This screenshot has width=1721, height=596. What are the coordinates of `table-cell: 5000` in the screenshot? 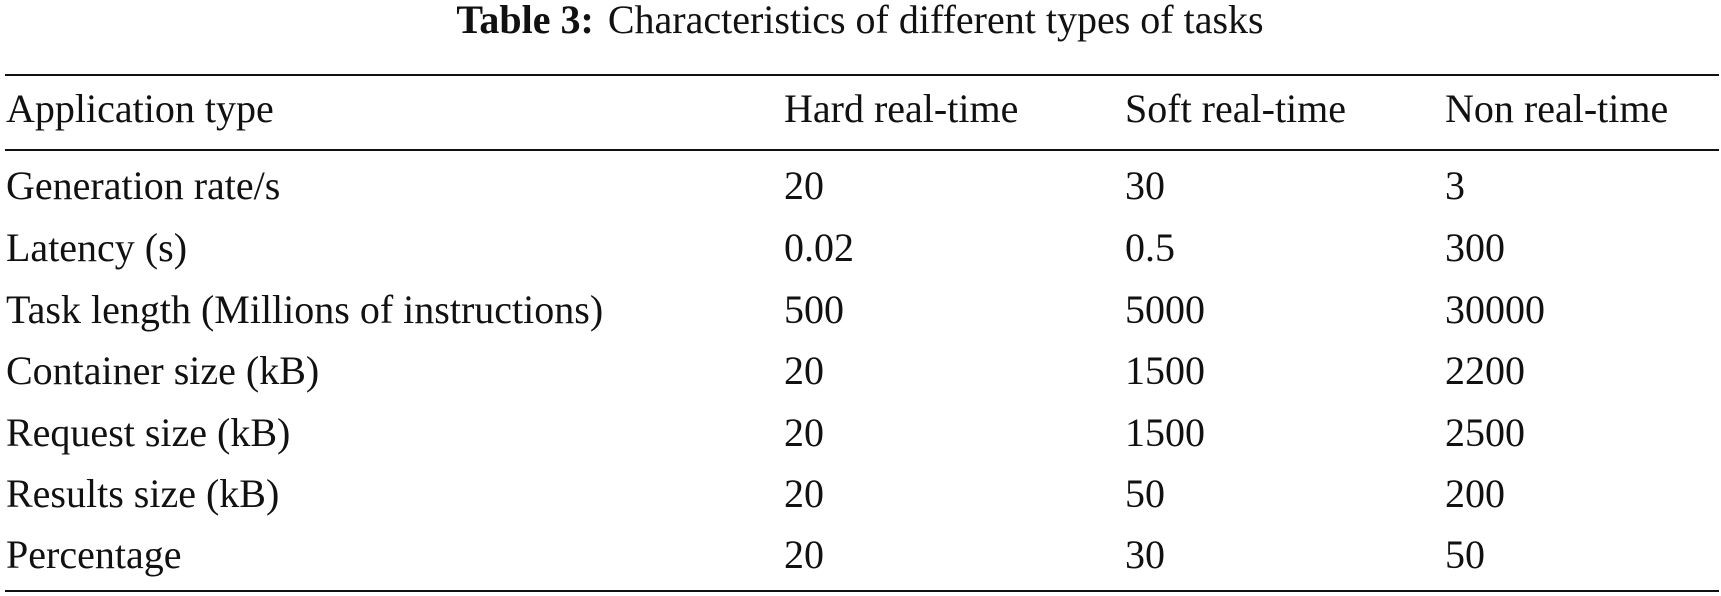 It's located at (1165, 309).